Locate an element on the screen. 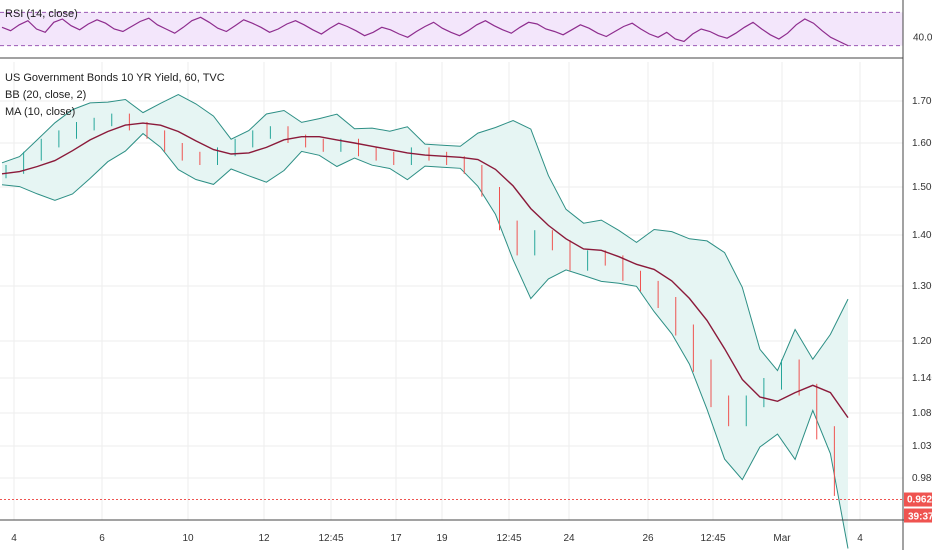  bb-legend: BB (20, close, 2) is located at coordinates (46, 95).